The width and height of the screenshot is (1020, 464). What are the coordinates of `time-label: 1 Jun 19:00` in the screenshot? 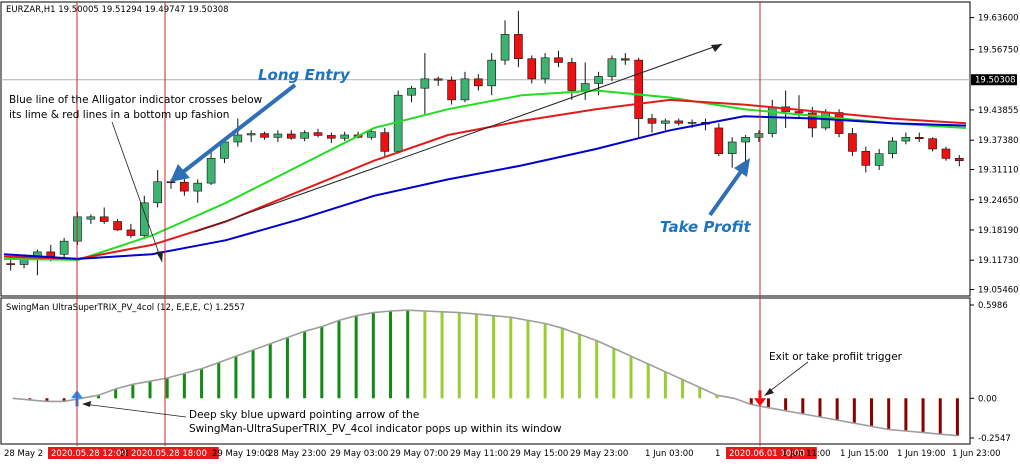 It's located at (921, 454).